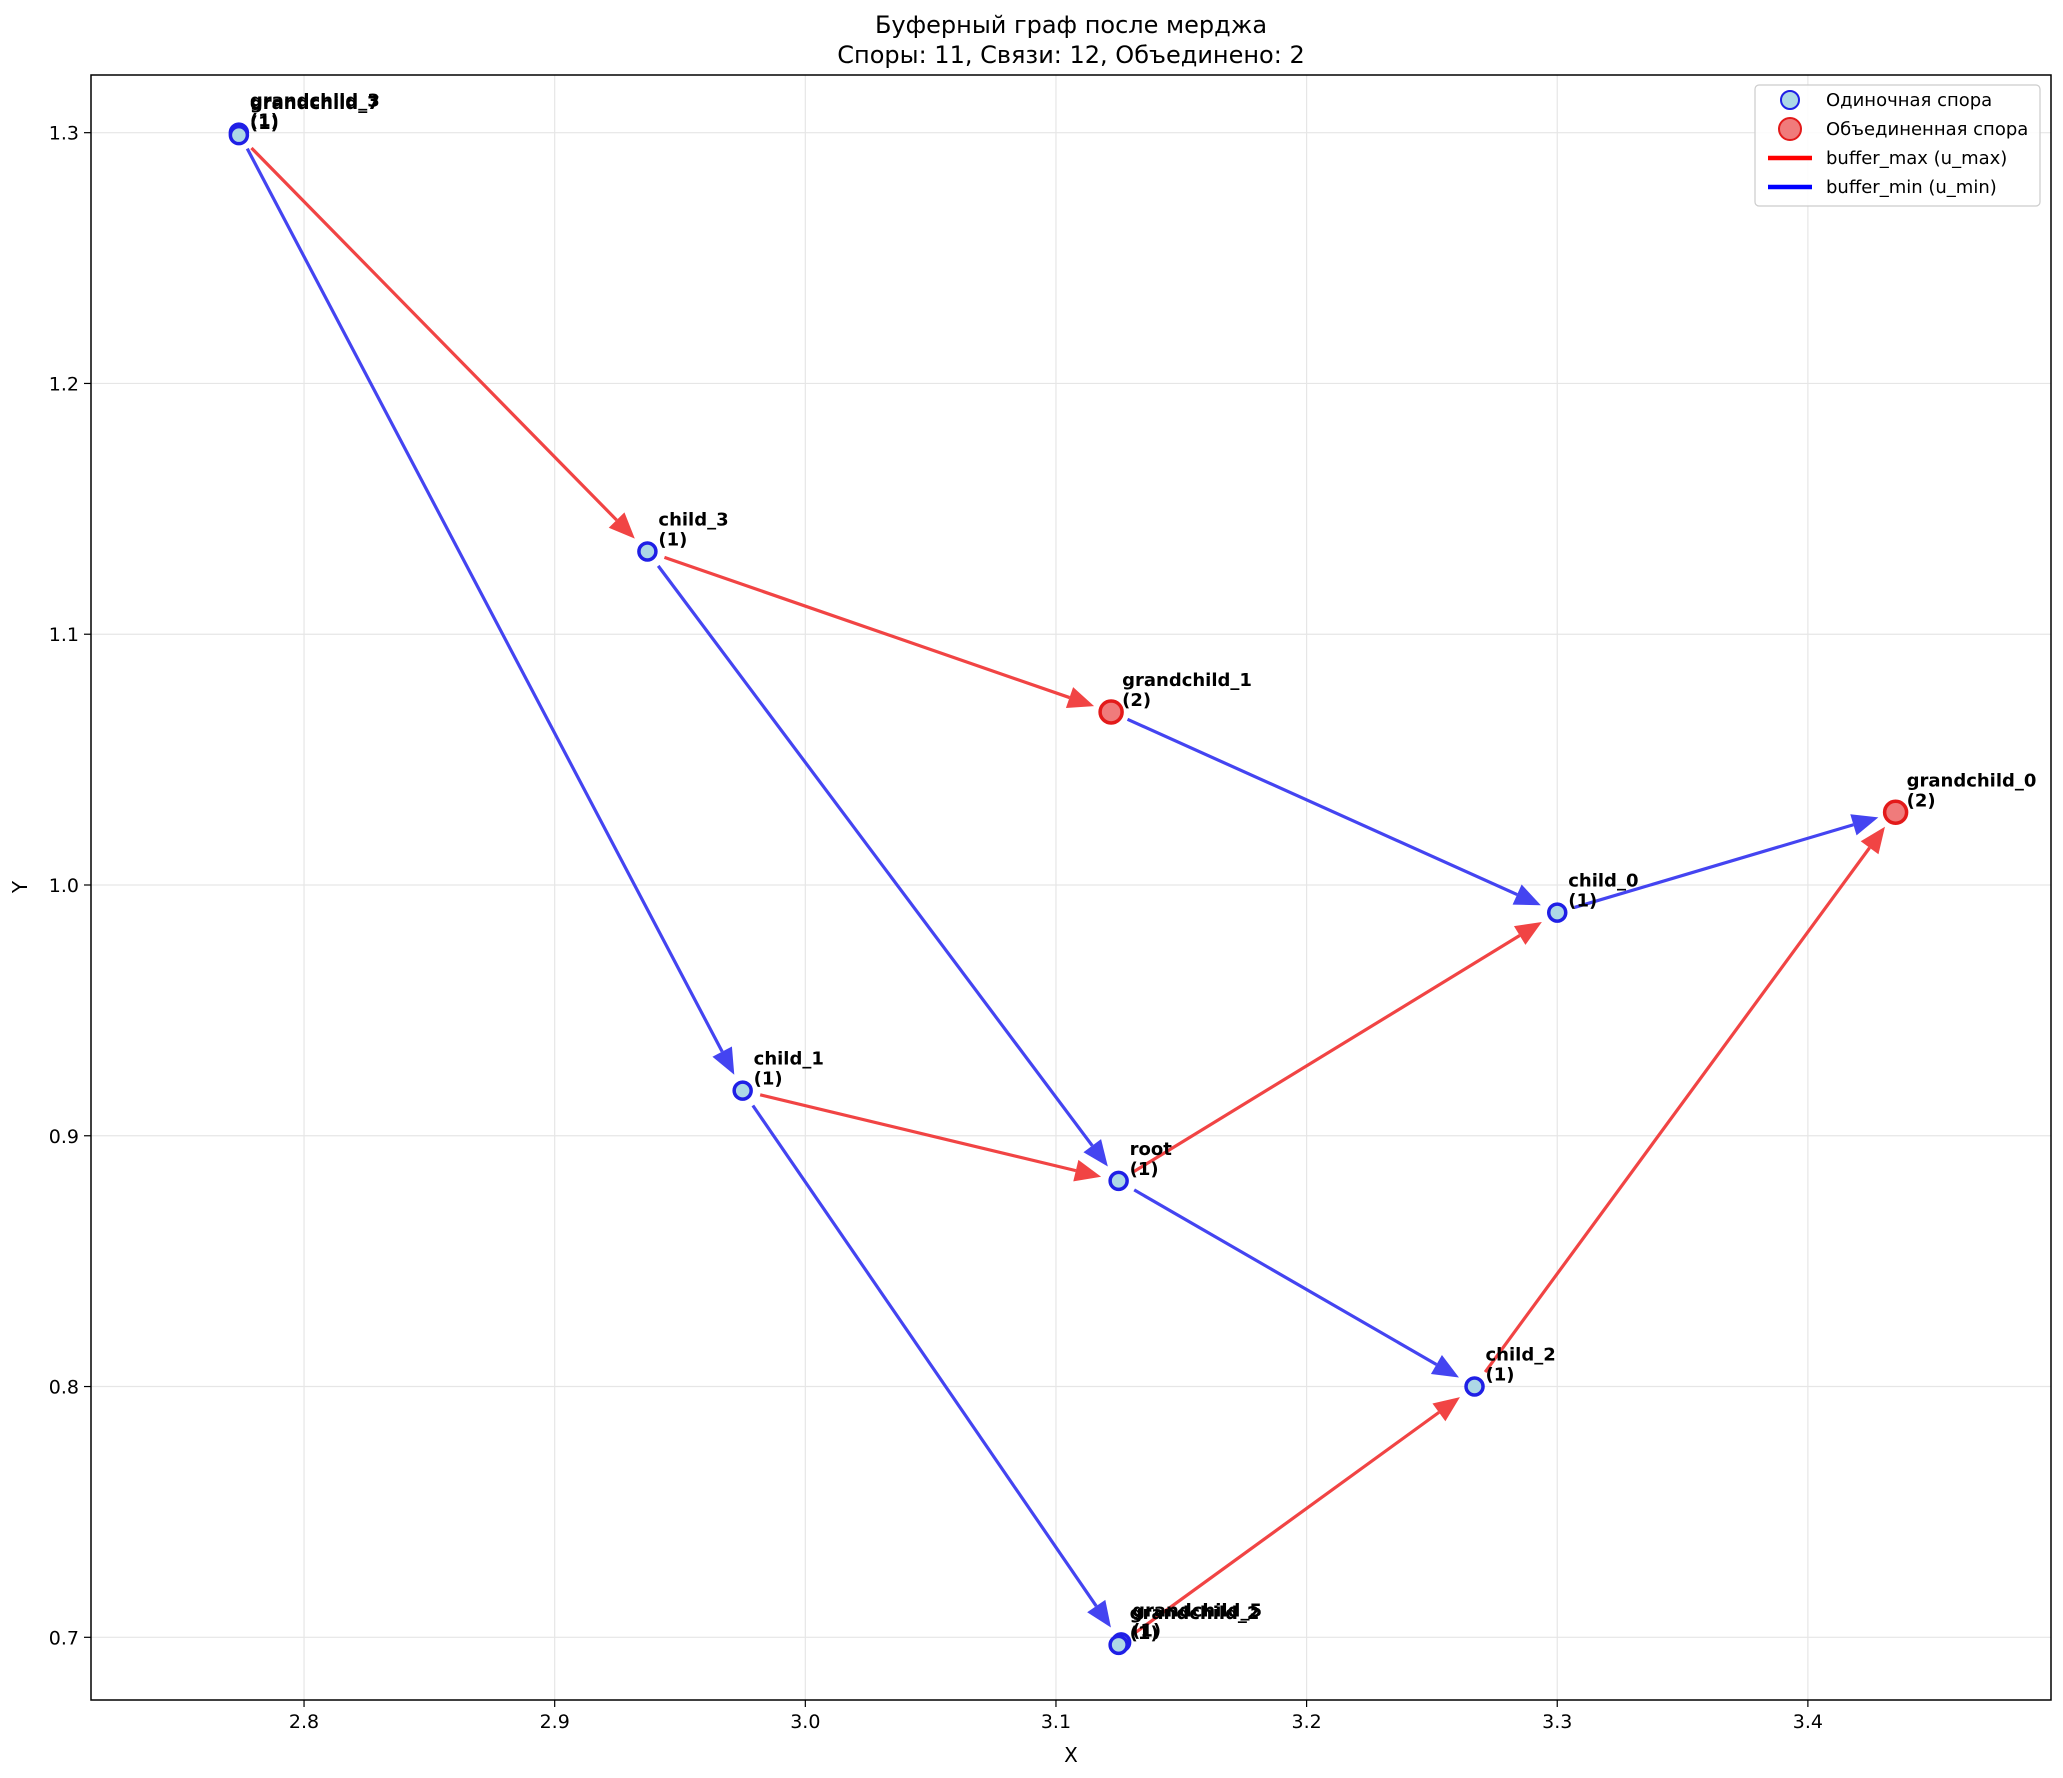 This screenshot has width=2063, height=1778. What do you see at coordinates (1927, 129) in the screenshot?
I see `legend-label: Объединенная спора` at bounding box center [1927, 129].